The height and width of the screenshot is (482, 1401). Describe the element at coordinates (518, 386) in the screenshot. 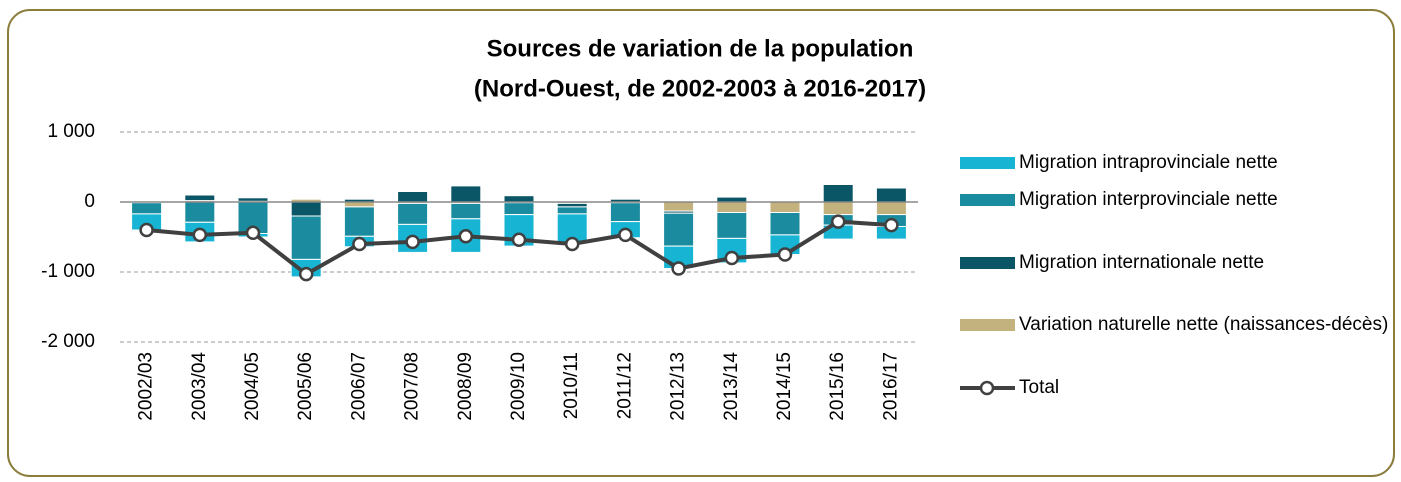

I see `x-tick-label: 2009/10` at that location.